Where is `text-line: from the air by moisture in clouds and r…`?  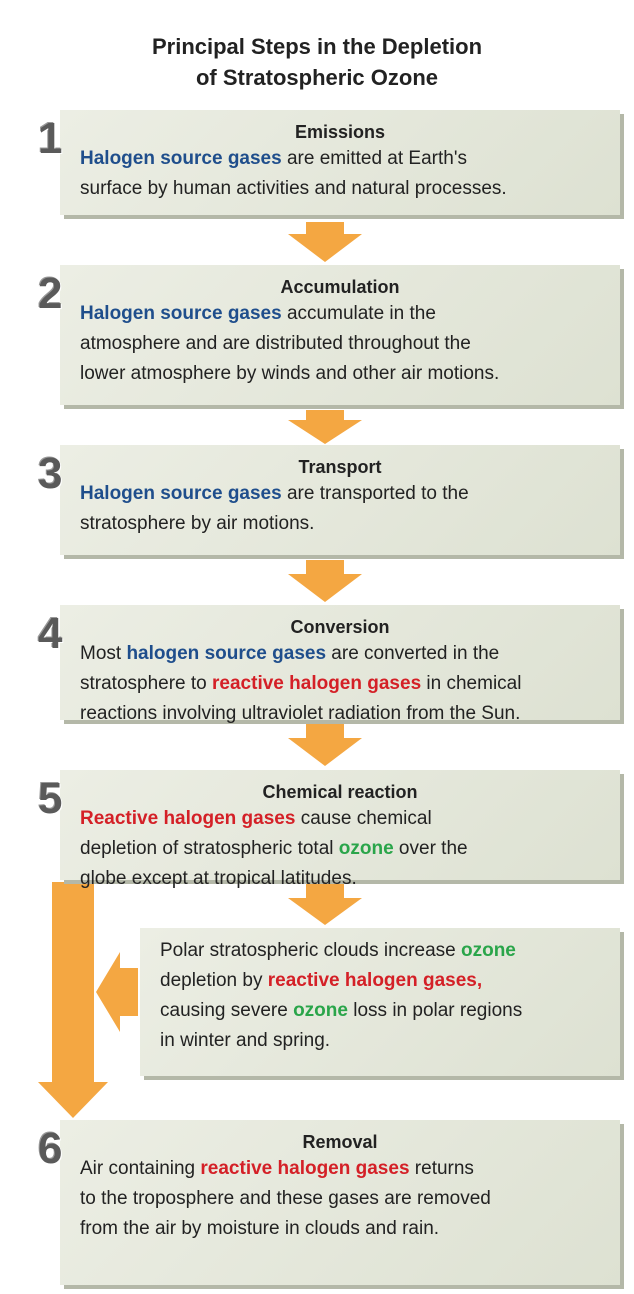
text-line: from the air by moisture in clouds and r… is located at coordinates (259, 1229).